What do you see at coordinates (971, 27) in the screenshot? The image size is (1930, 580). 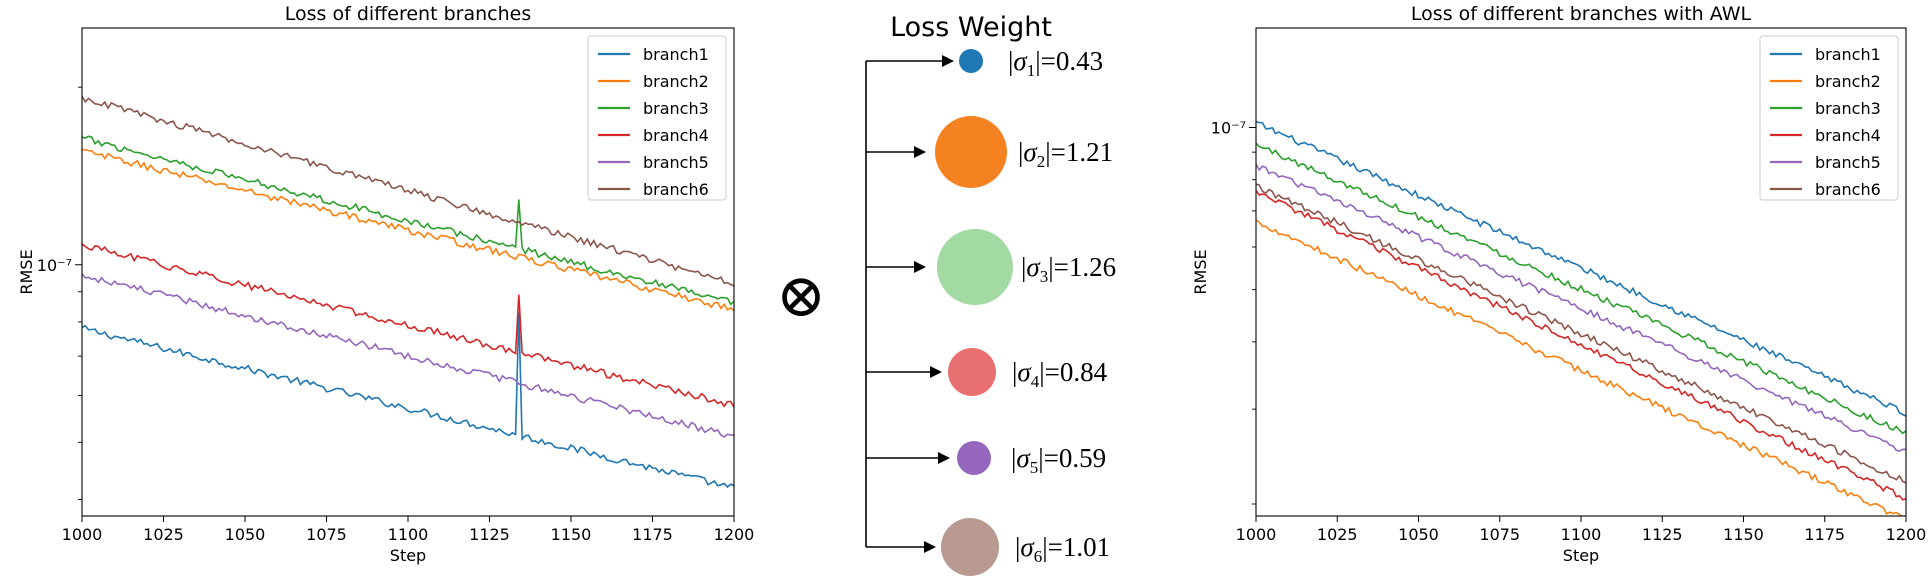 I see `loss-weight-title: Loss Weight` at bounding box center [971, 27].